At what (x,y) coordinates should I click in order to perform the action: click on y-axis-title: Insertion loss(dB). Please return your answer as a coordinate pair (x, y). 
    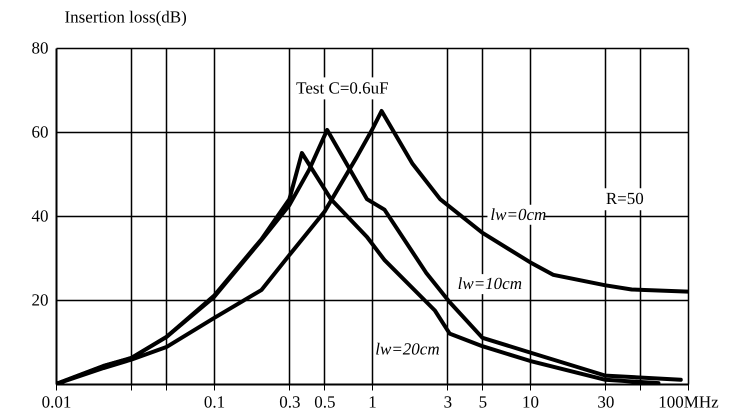
    Looking at the image, I should click on (125, 17).